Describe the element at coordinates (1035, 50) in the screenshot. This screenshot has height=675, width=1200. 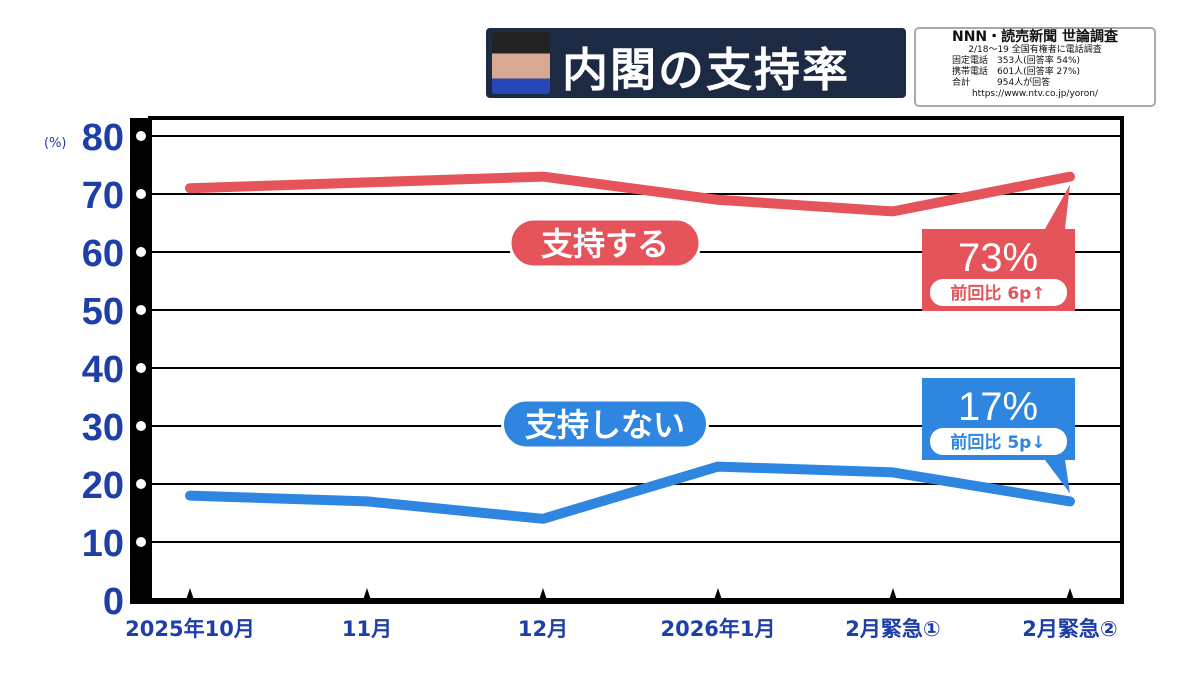
I see `survey-dates: 2/18〜19 全国有権者に電話調査` at that location.